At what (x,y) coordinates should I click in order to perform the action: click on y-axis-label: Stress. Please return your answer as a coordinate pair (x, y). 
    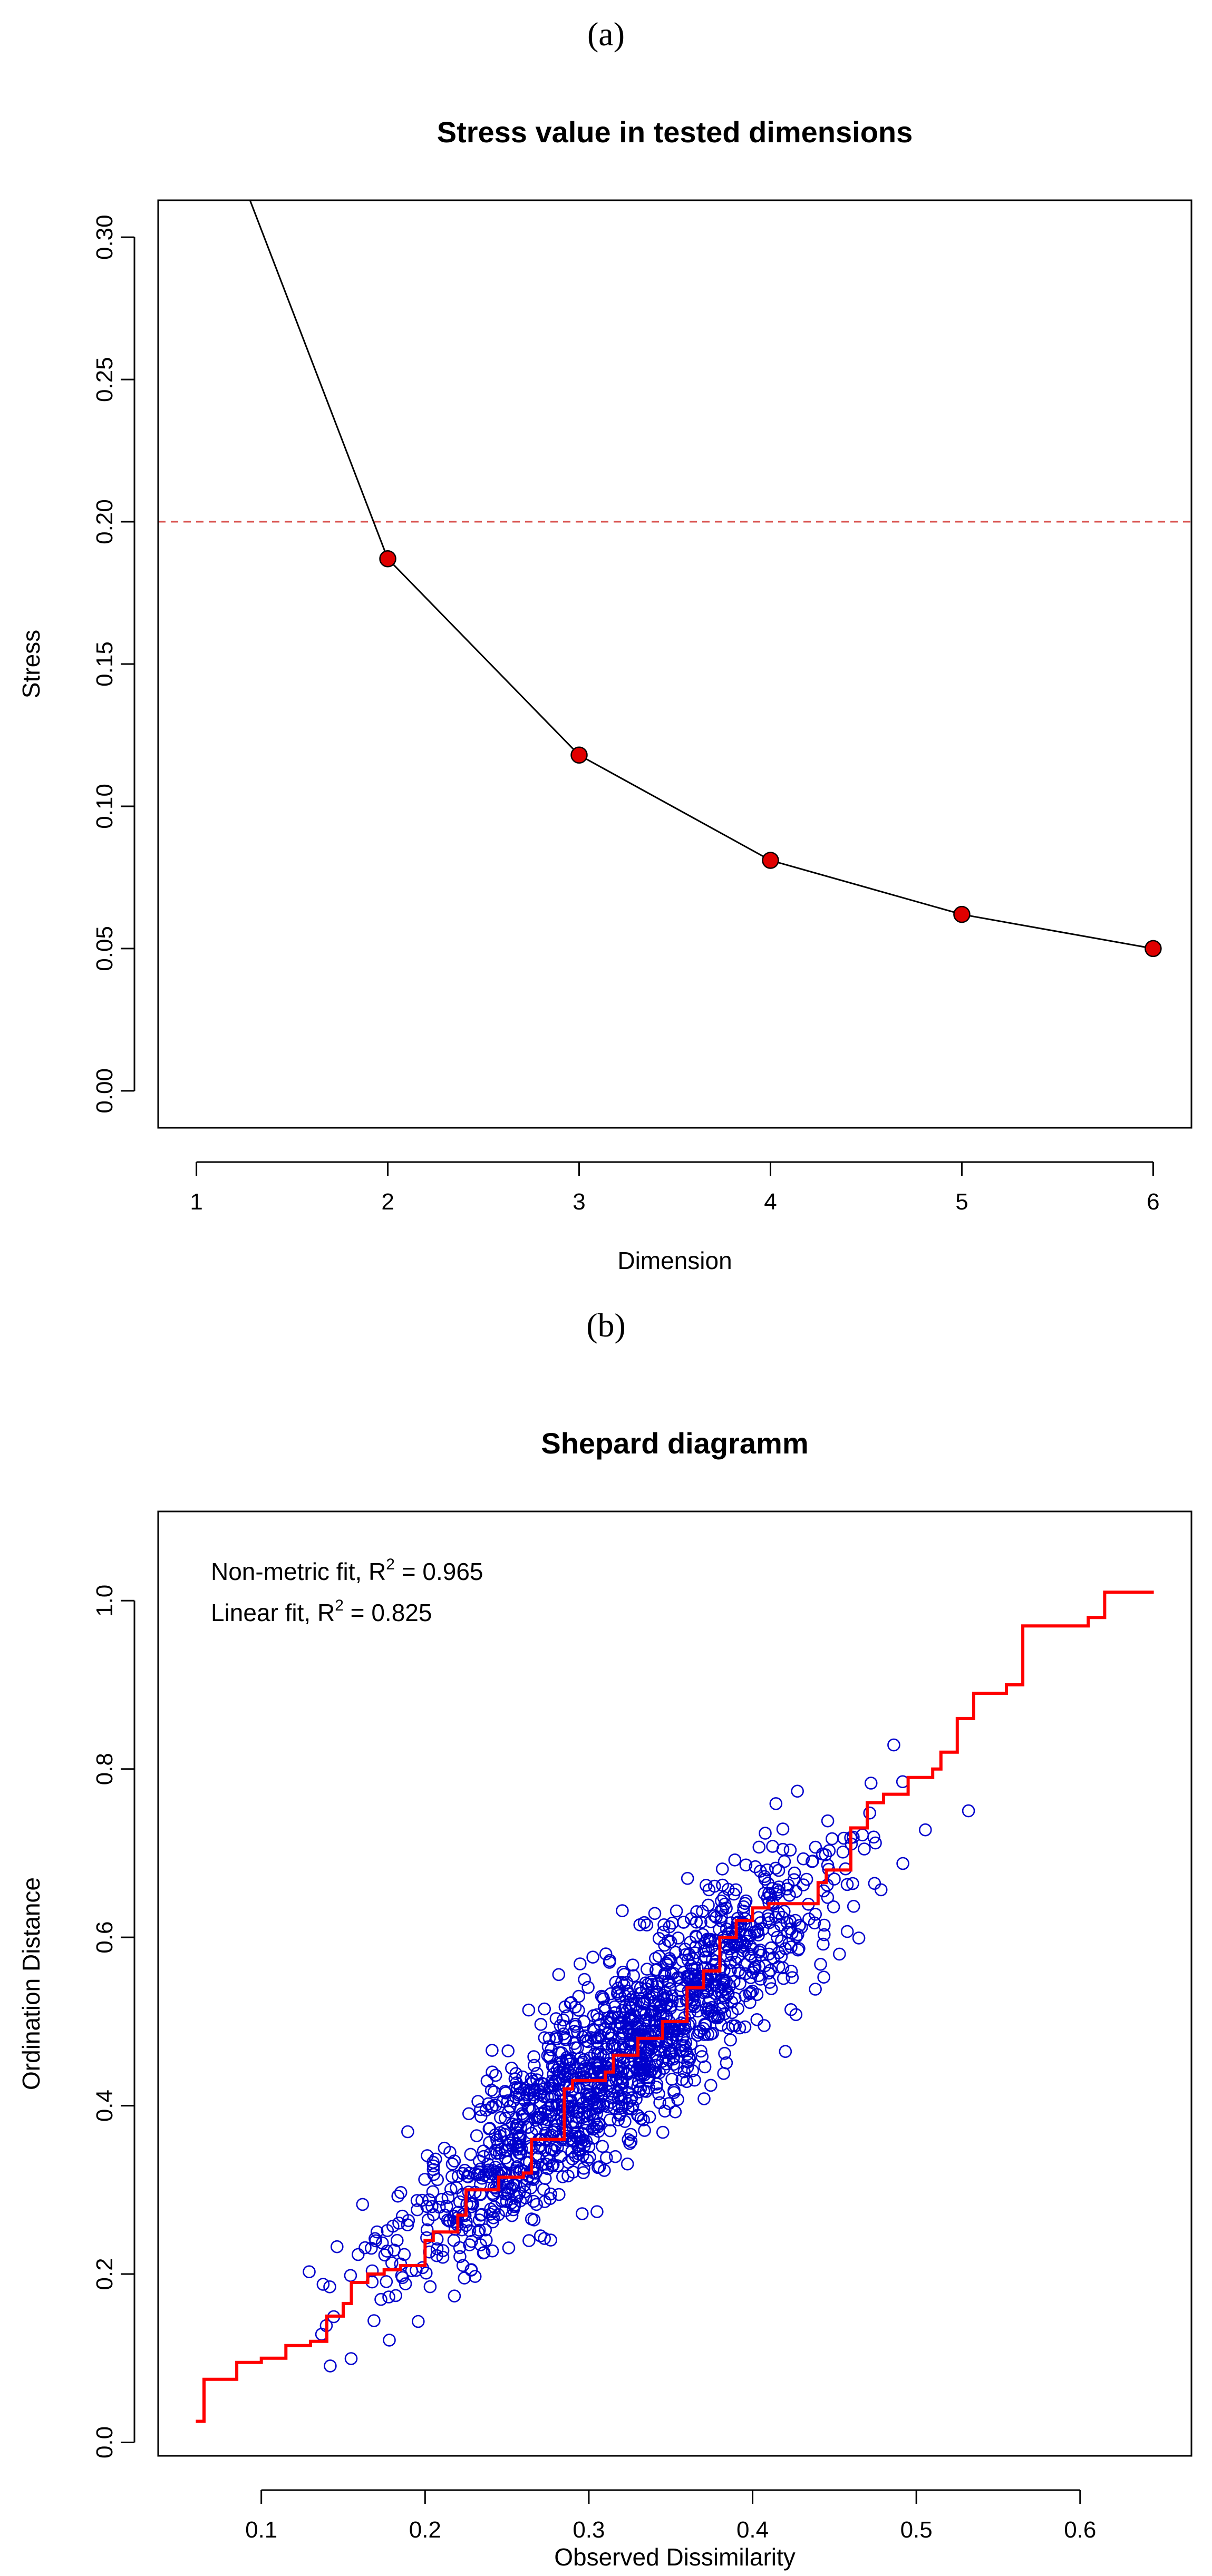
    Looking at the image, I should click on (31, 664).